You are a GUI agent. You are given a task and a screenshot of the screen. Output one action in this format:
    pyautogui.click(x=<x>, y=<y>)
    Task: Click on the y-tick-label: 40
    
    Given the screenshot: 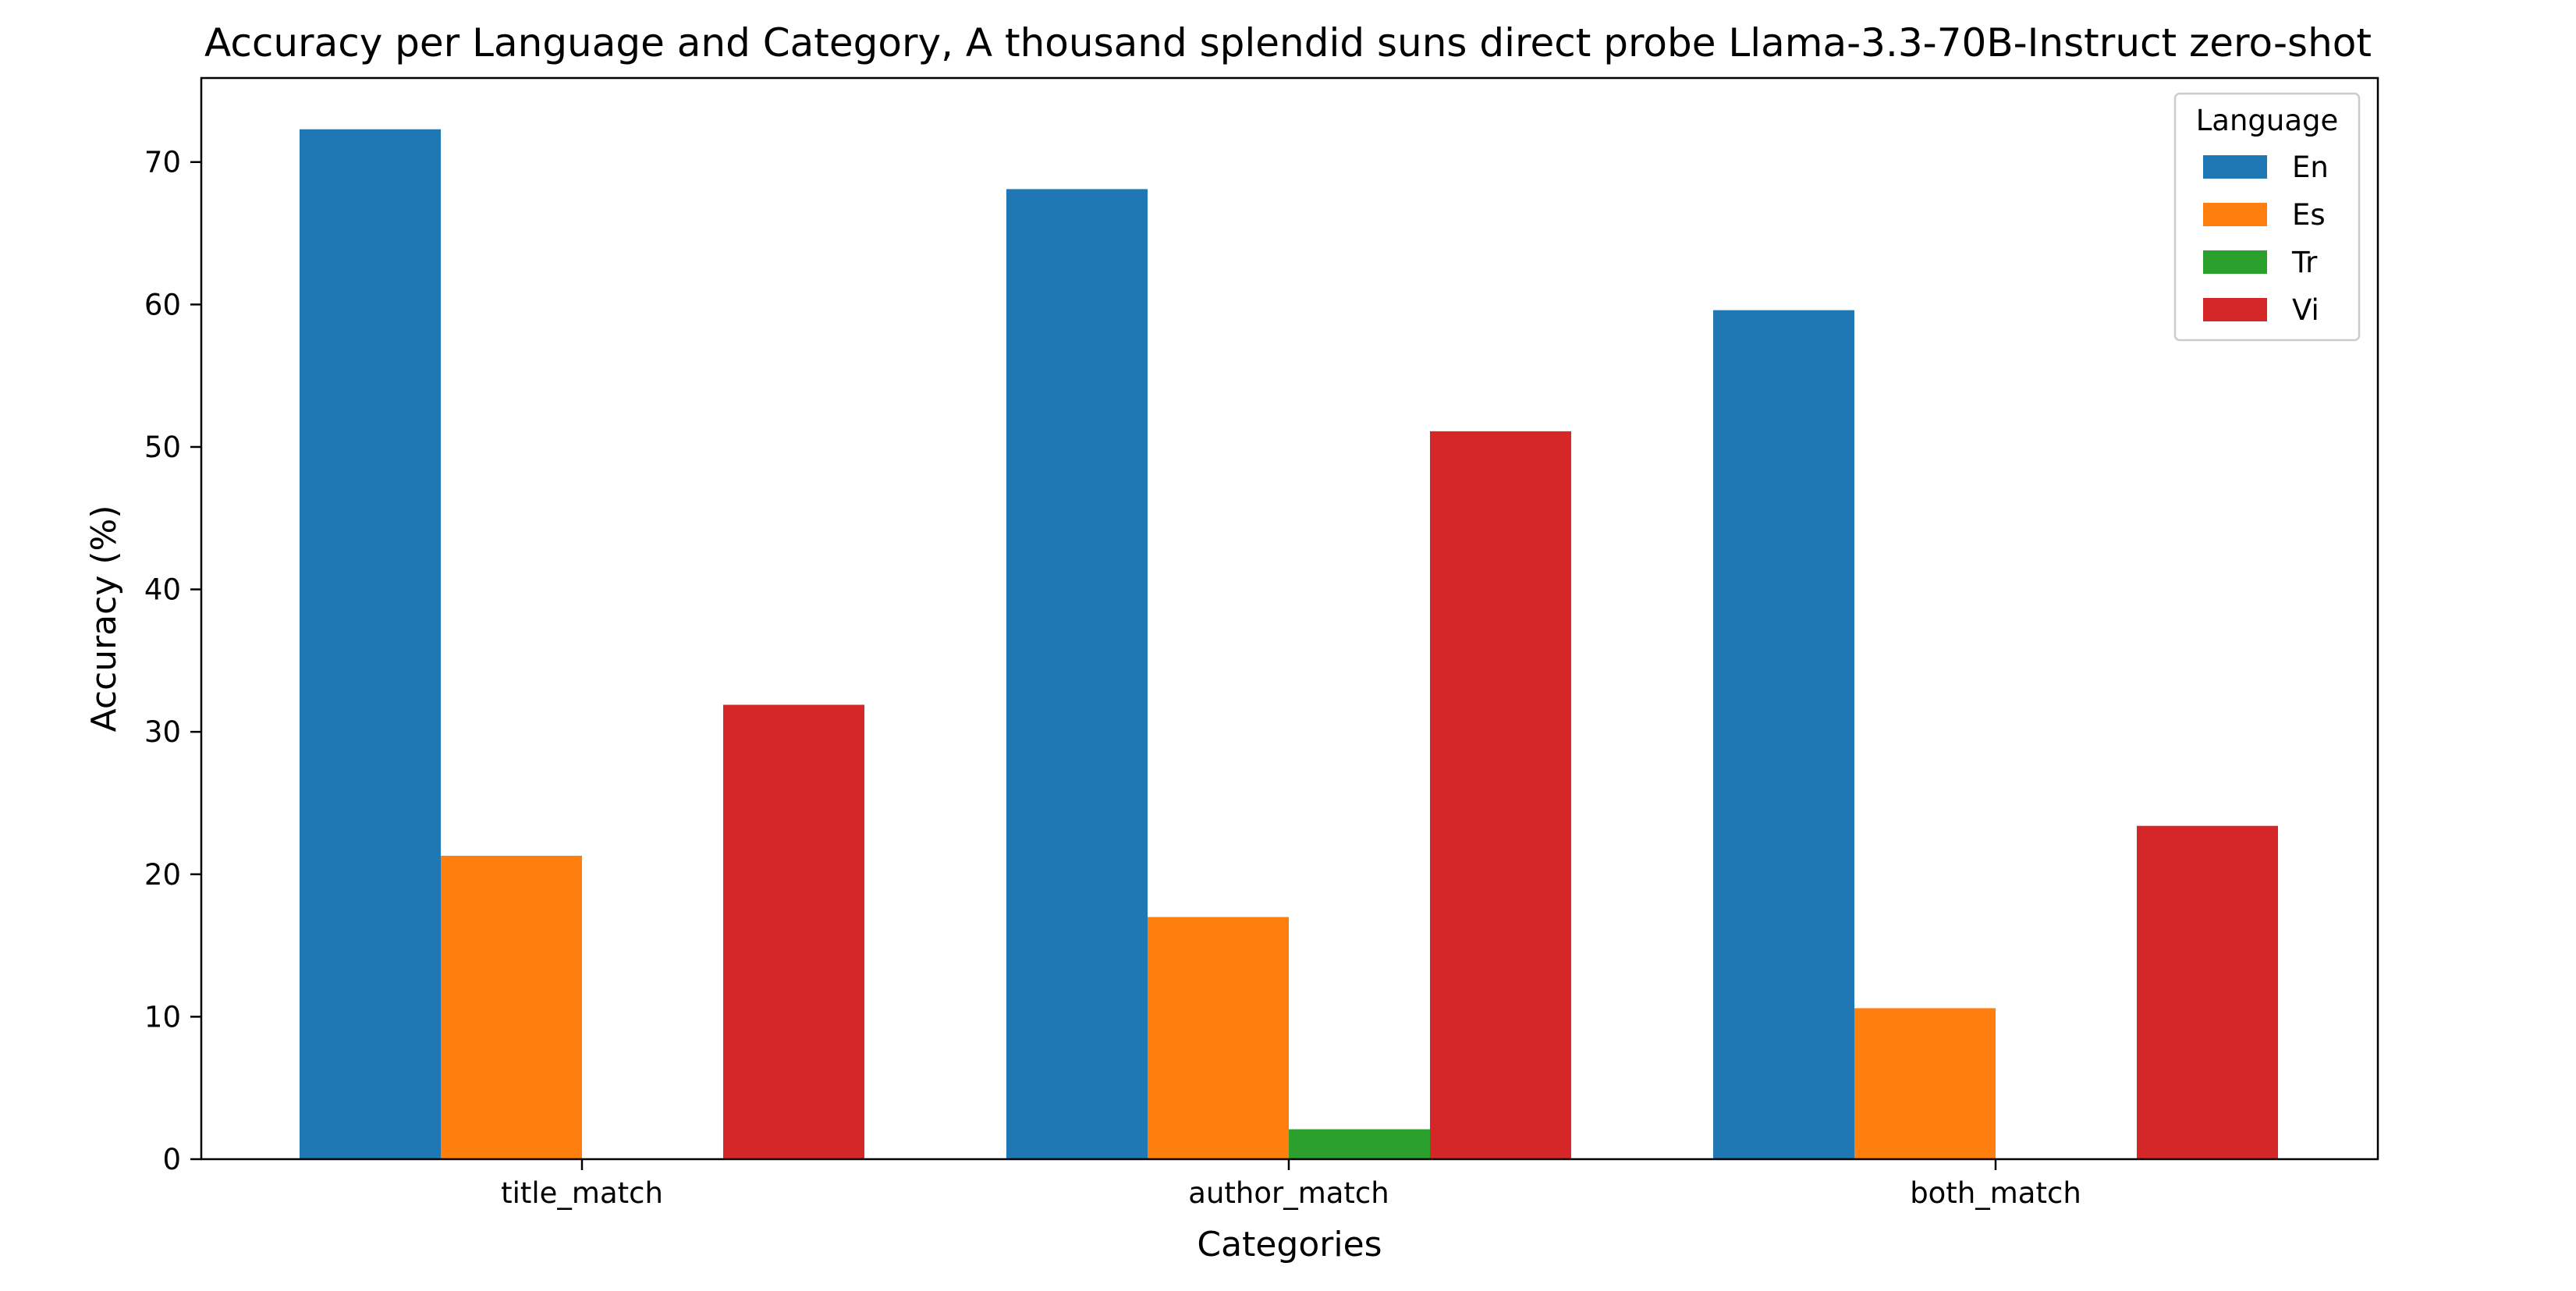 What is the action you would take?
    pyautogui.click(x=162, y=590)
    